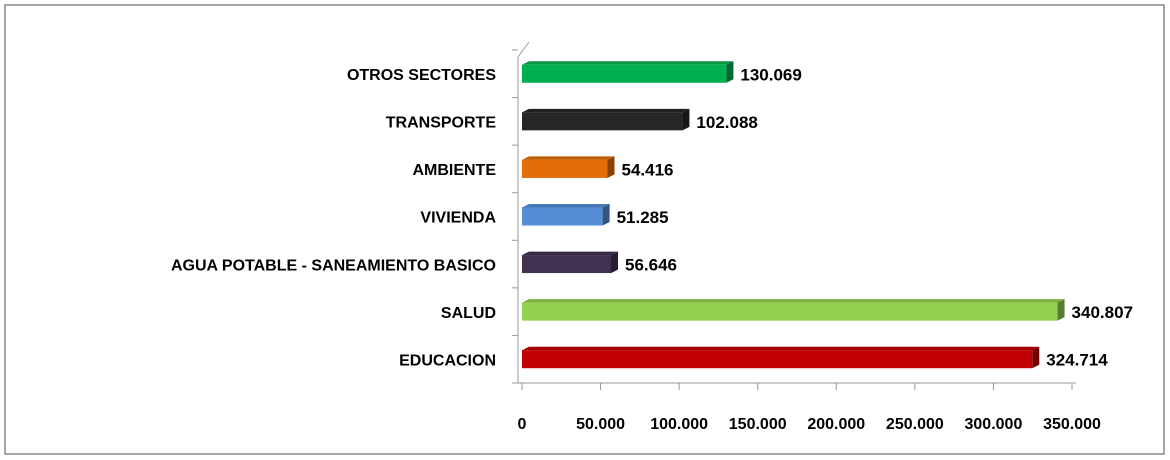 The height and width of the screenshot is (460, 1170). What do you see at coordinates (758, 424) in the screenshot?
I see `x-tick-label: 150.000` at bounding box center [758, 424].